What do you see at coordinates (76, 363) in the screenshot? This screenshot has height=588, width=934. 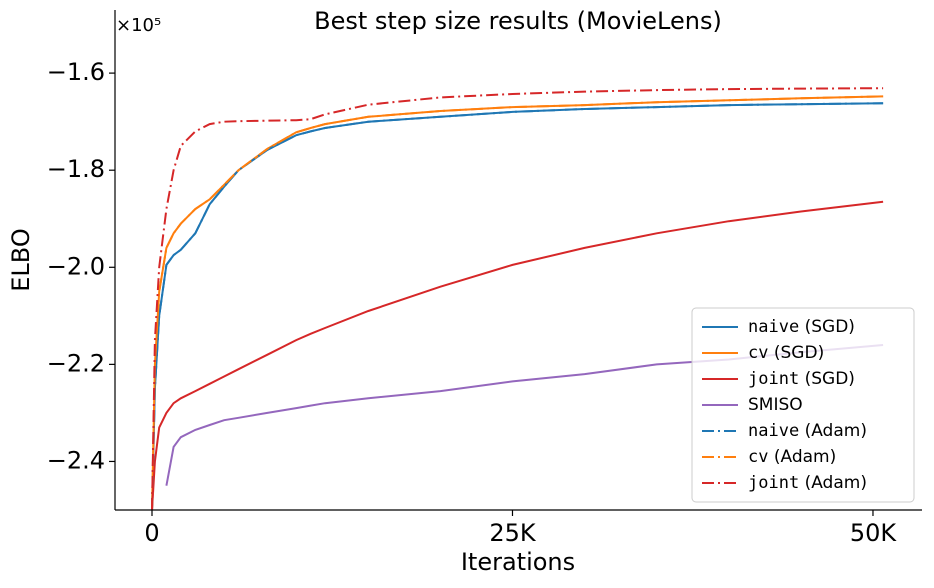 I see `y-tick-label: −2.2` at bounding box center [76, 363].